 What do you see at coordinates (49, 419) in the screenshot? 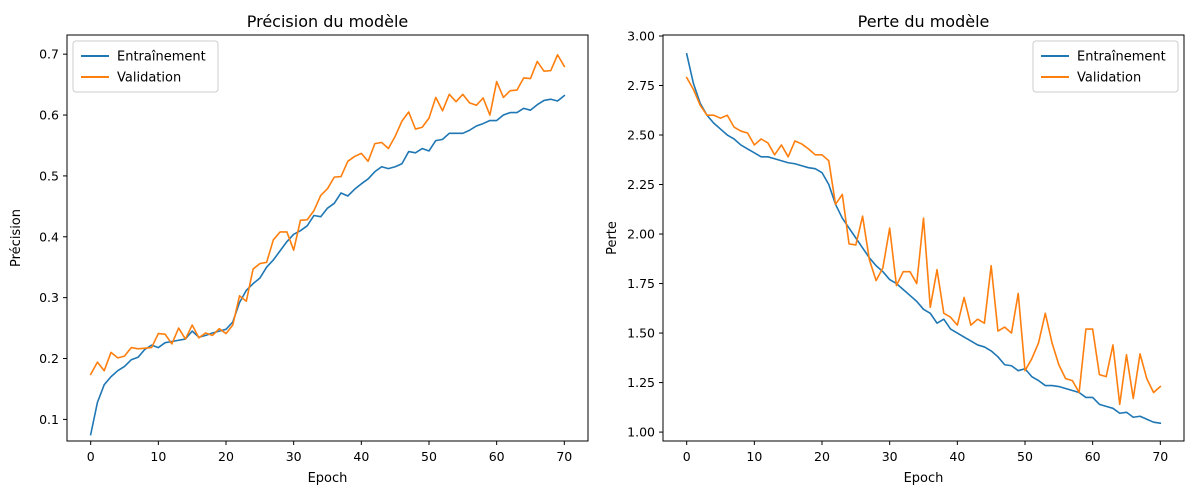
I see `y-tick-label: 0.1` at bounding box center [49, 419].